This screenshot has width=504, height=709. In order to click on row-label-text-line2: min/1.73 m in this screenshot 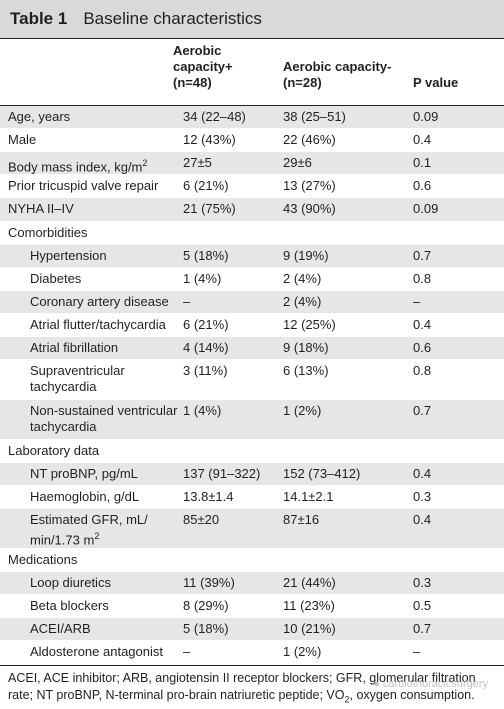, I will do `click(62, 540)`.